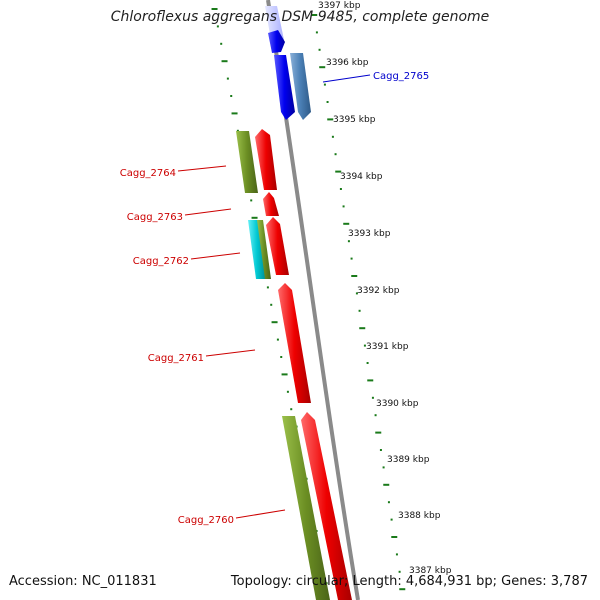  I want to click on kbp-label: 3395 kbp, so click(354, 120).